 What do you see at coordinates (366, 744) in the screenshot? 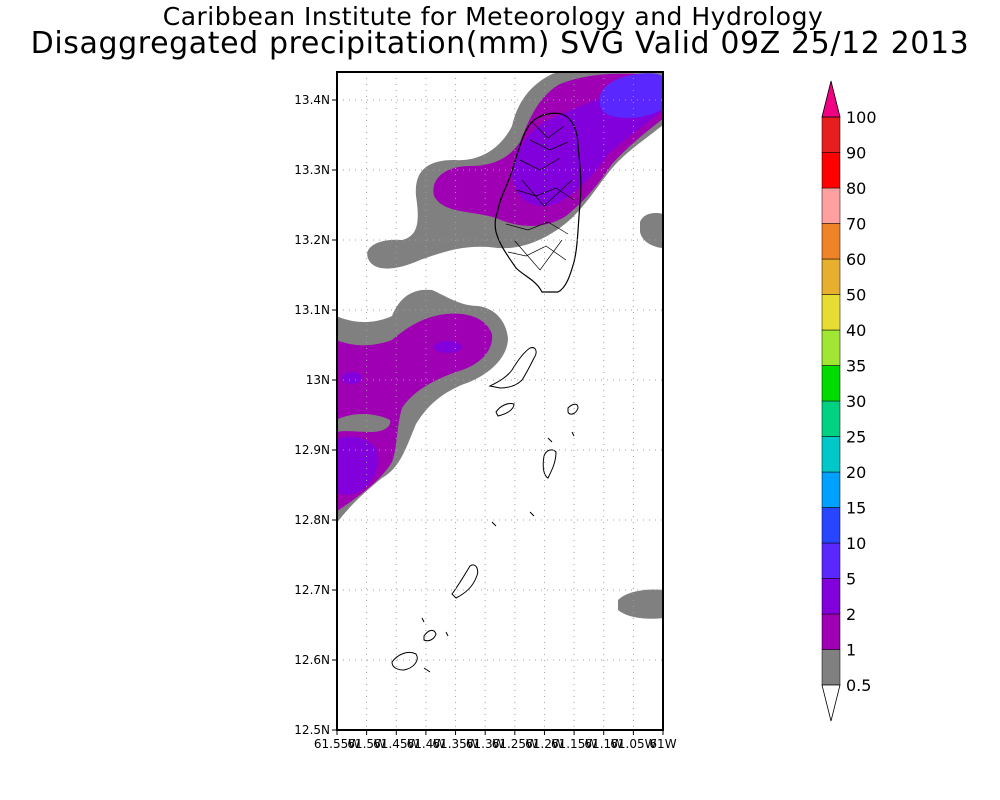
I see `lon-label: 61.5W` at bounding box center [366, 744].